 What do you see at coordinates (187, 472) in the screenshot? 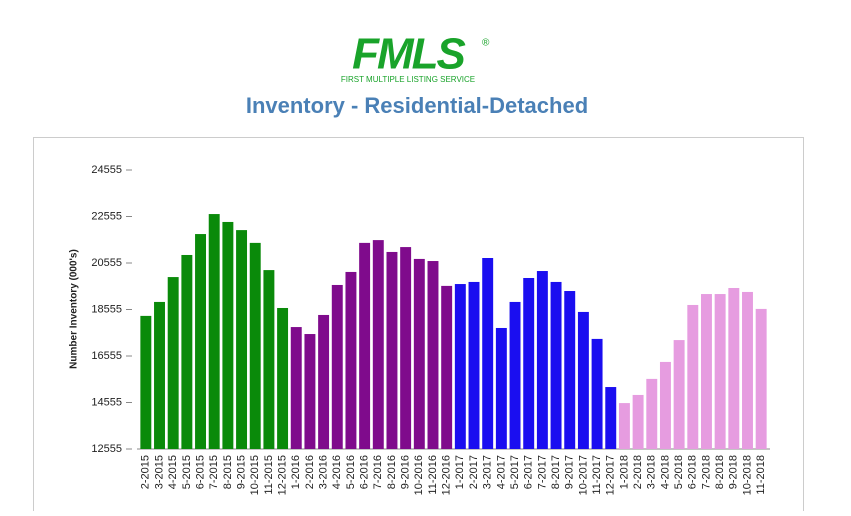
I see `x-tick-label: 5-2015` at bounding box center [187, 472].